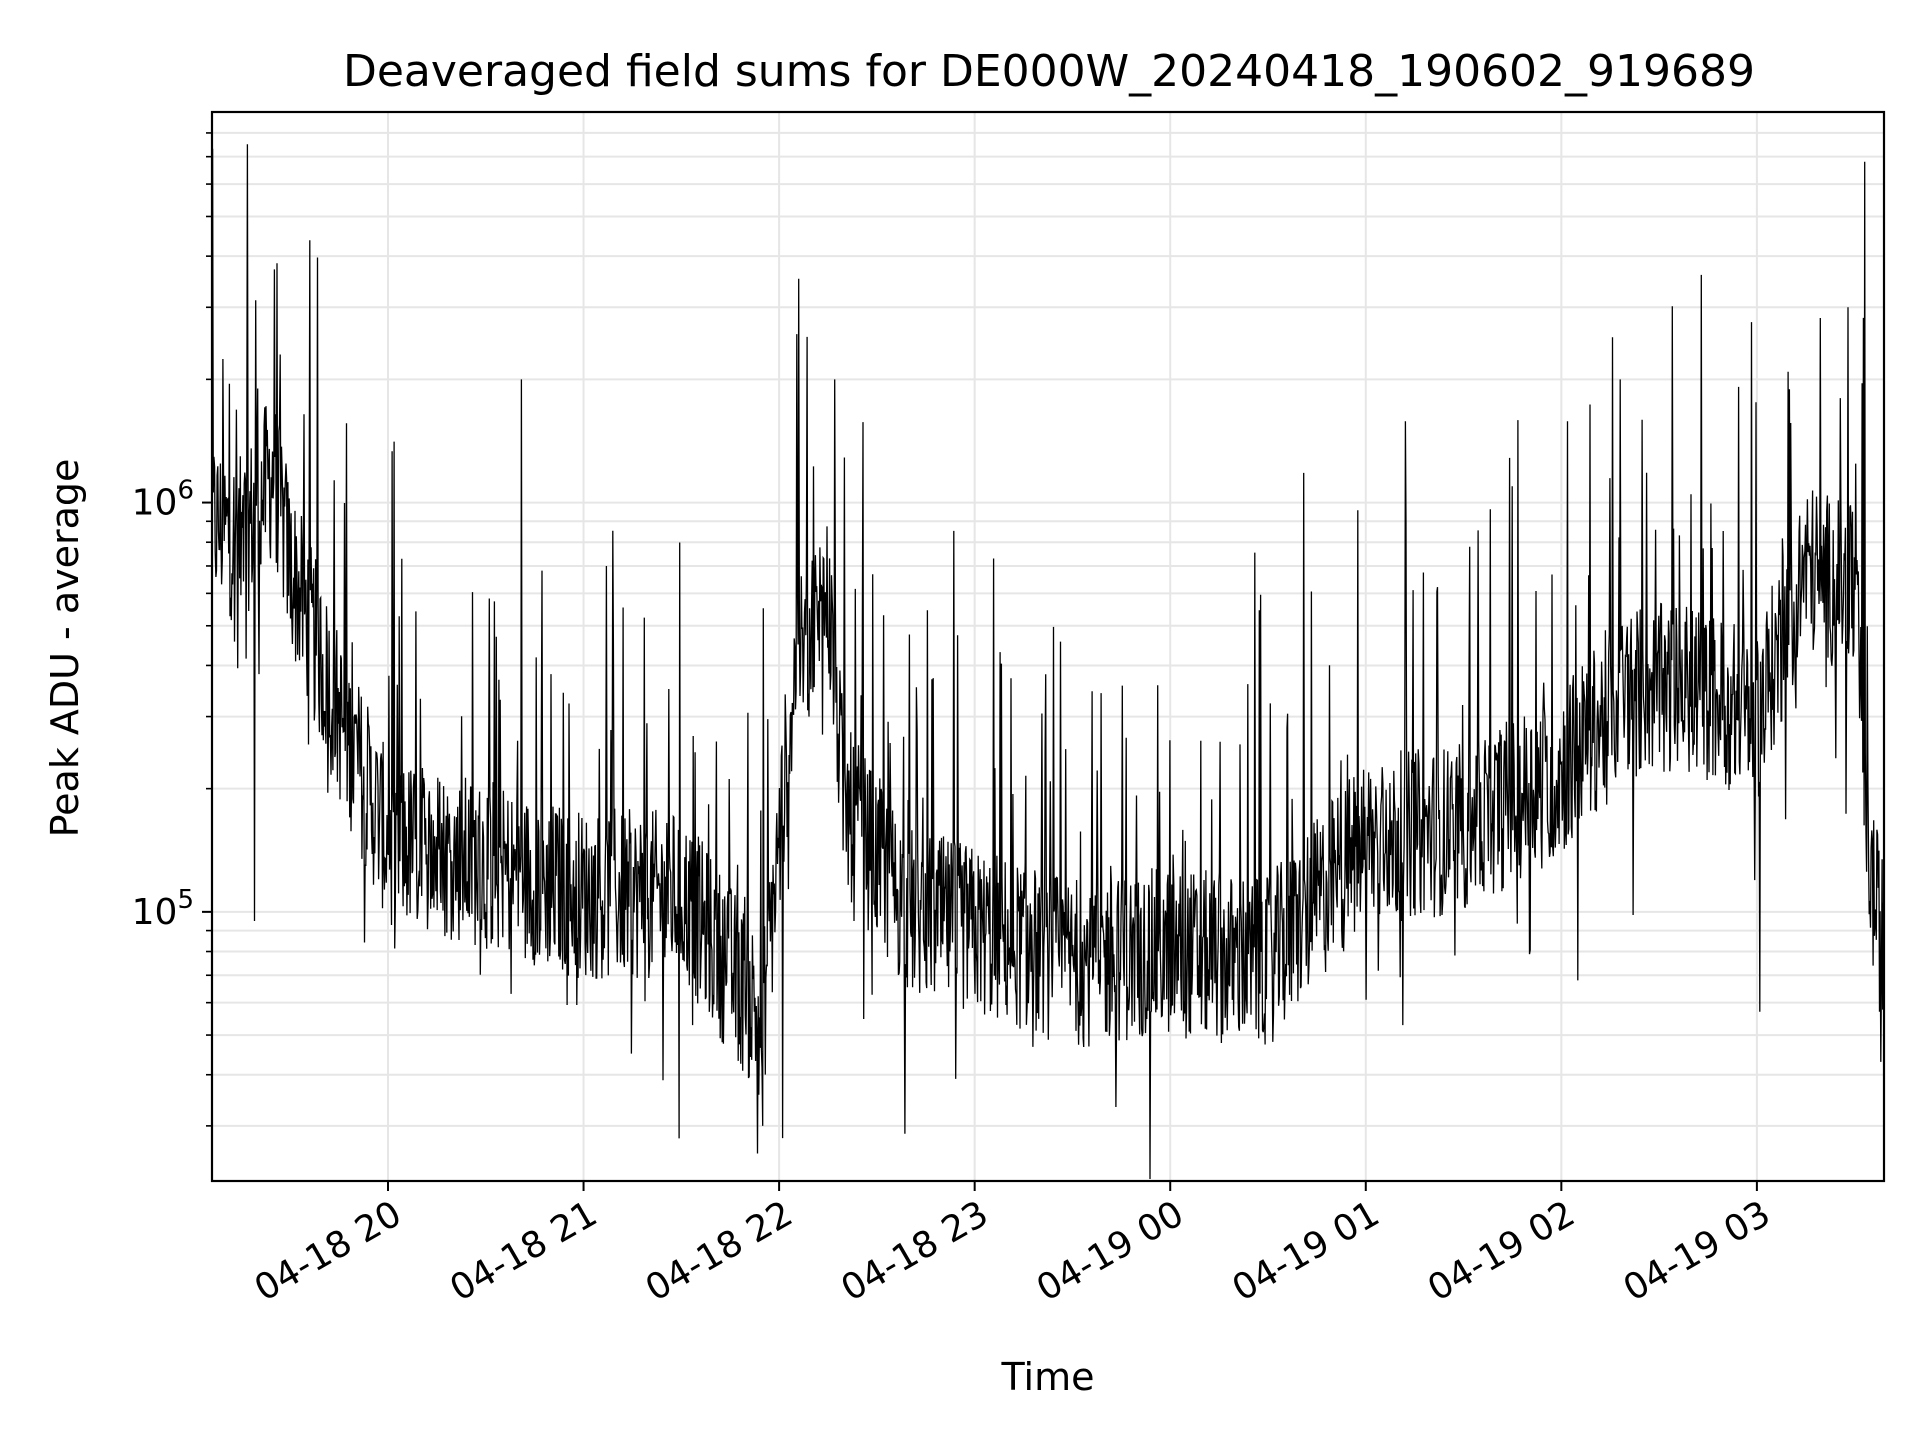 Image resolution: width=1920 pixels, height=1440 pixels. I want to click on y-axis: 10⁵ 10⁶, so click(172, 629).